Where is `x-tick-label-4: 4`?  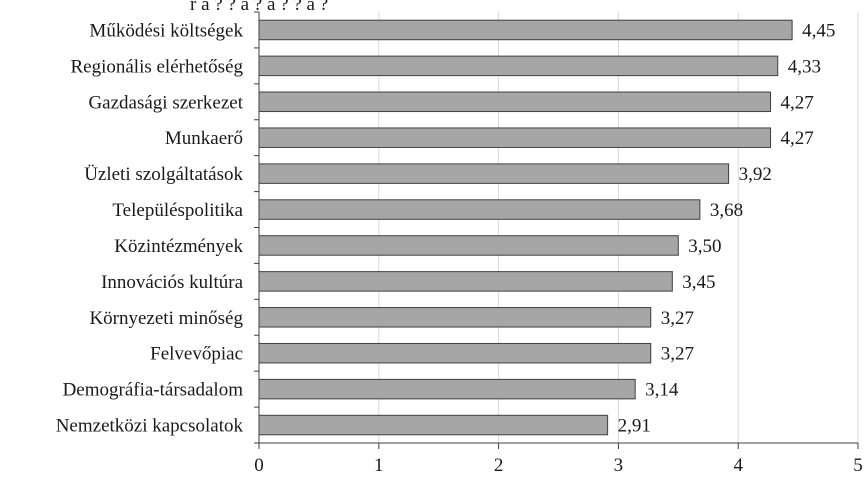 x-tick-label-4: 4 is located at coordinates (738, 465).